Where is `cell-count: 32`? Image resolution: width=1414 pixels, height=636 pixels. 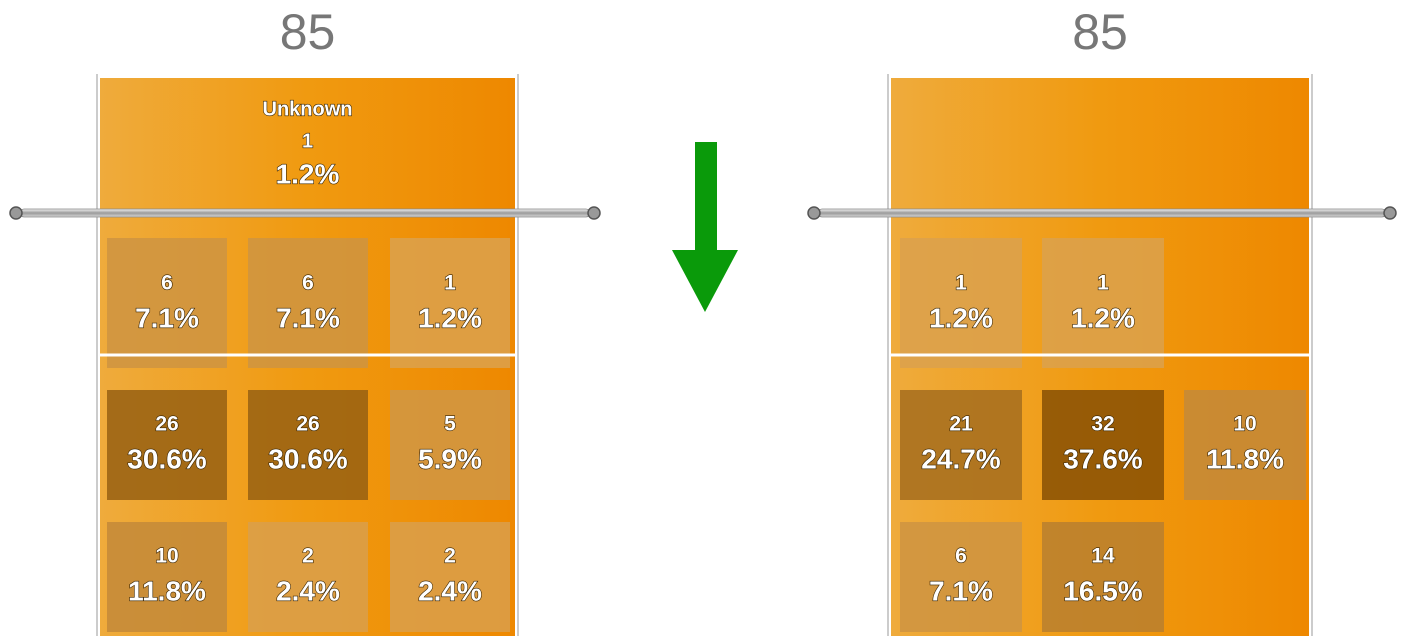 cell-count: 32 is located at coordinates (1102, 424).